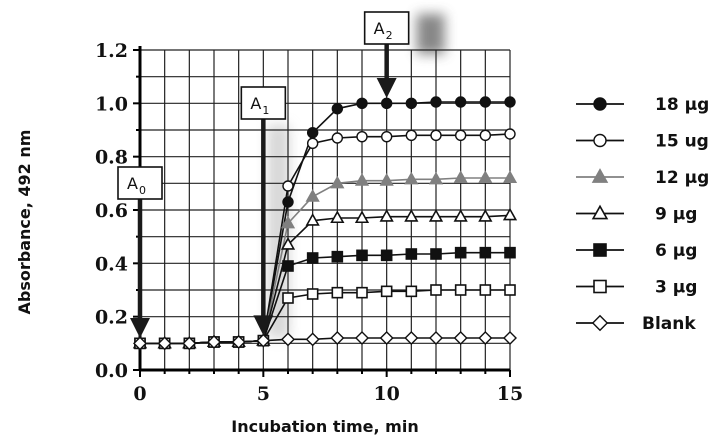  What do you see at coordinates (386, 394) in the screenshot?
I see `x-tick-label: 10` at bounding box center [386, 394].